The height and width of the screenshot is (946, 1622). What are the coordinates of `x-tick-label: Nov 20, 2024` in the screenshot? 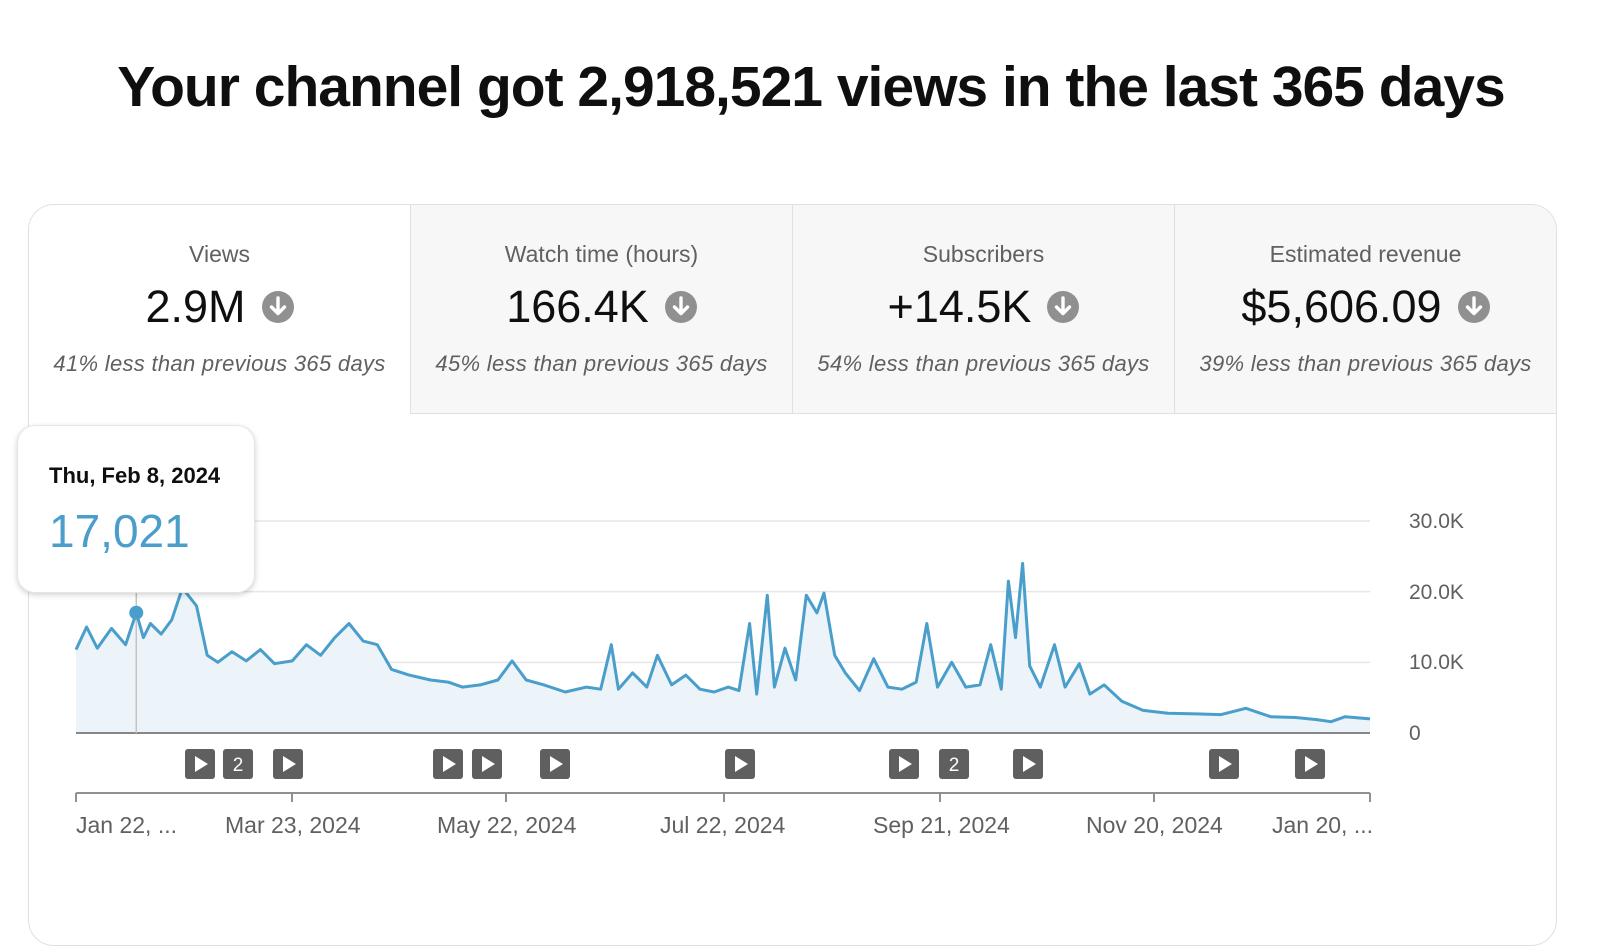 It's located at (1154, 825).